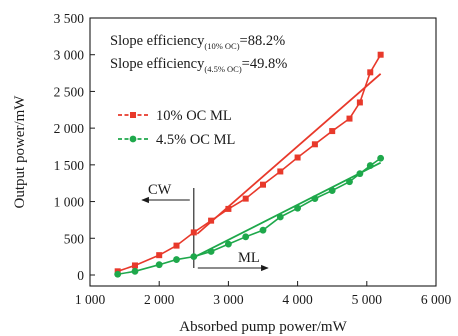  Describe the element at coordinates (69, 128) in the screenshot. I see `y-tick-label: 2 000` at that location.